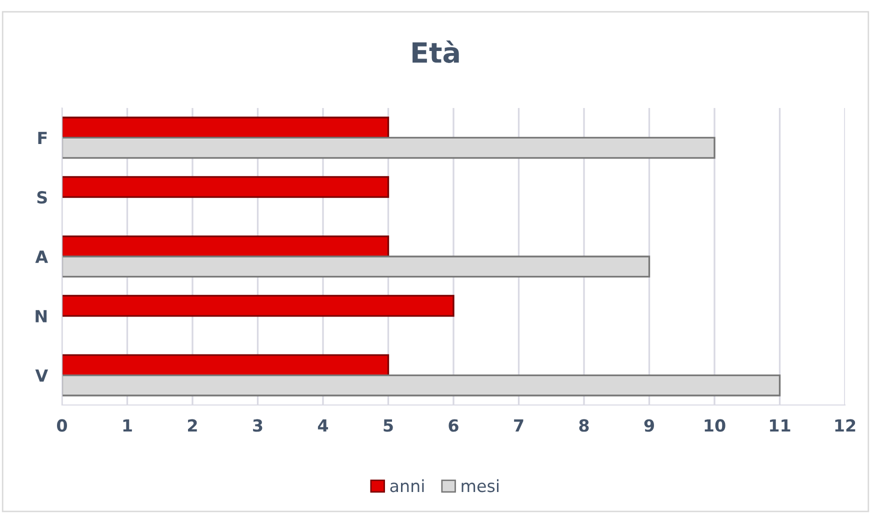  Describe the element at coordinates (62, 425) in the screenshot. I see `x-tick-label: 0` at that location.